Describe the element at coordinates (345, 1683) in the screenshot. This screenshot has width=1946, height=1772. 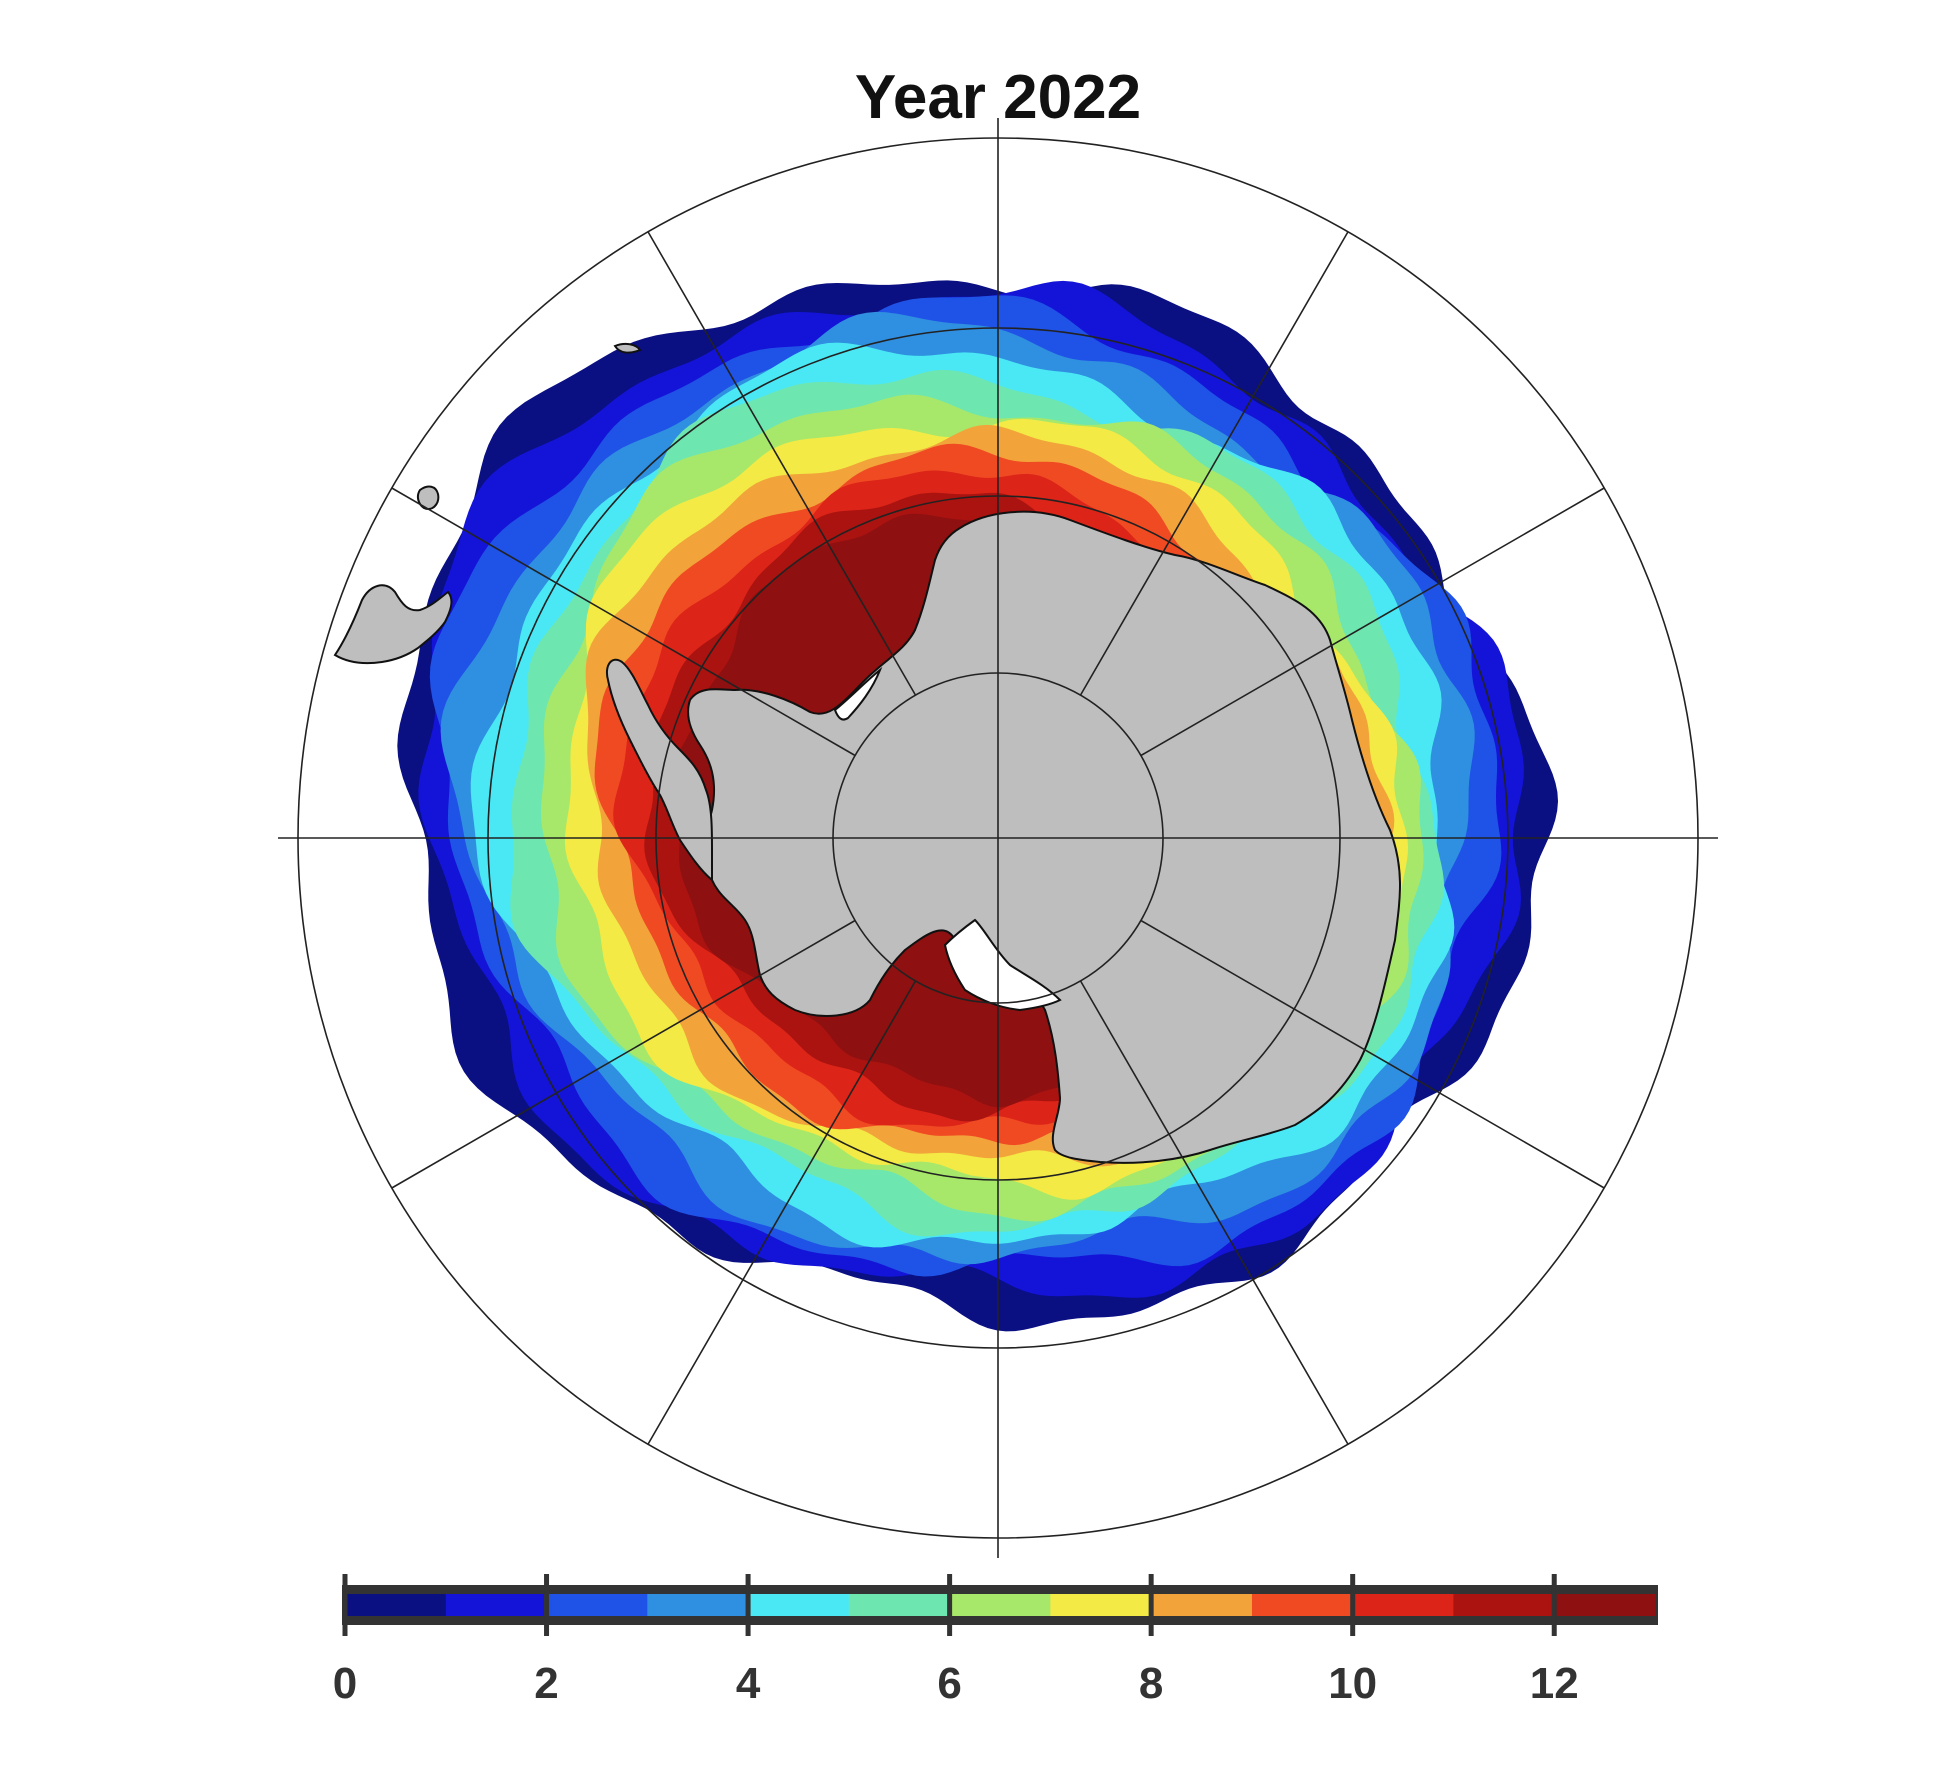
I see `colorbar-tick-label: 0` at that location.